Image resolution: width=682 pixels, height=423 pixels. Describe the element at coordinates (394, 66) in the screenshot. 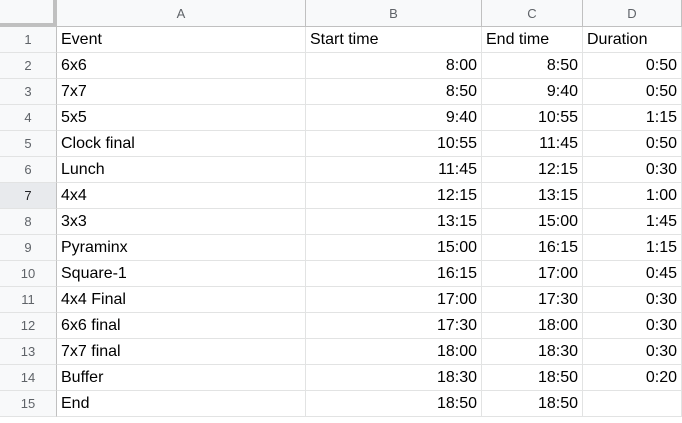

I see `cell-b2: 8:00` at that location.